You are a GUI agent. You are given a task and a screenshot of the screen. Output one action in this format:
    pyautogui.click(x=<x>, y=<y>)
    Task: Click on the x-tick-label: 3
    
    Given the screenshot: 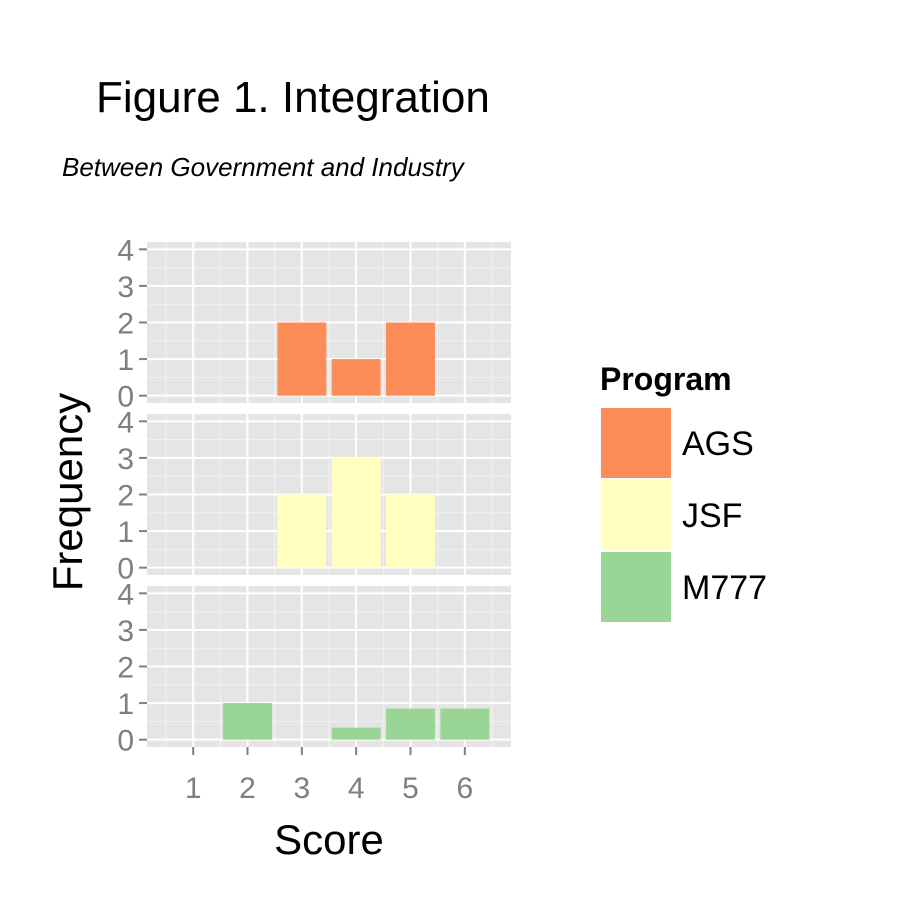 What is the action you would take?
    pyautogui.click(x=301, y=788)
    